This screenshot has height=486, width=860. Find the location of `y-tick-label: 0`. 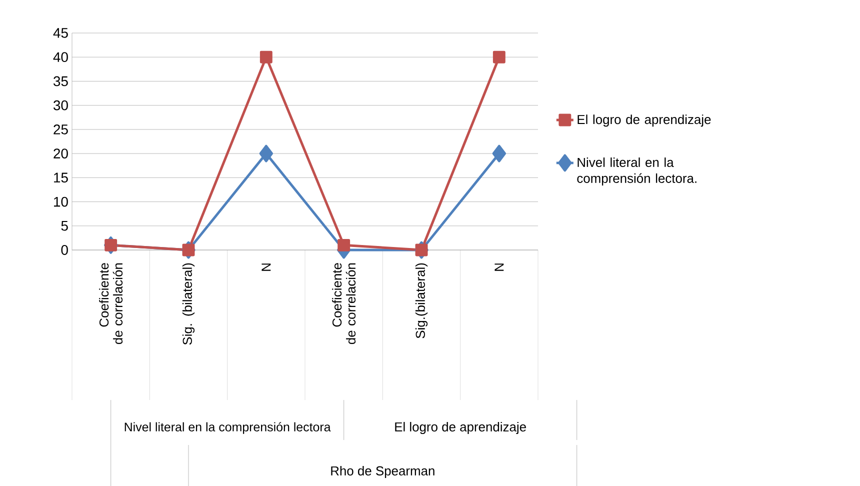

y-tick-label: 0 is located at coordinates (64, 250).